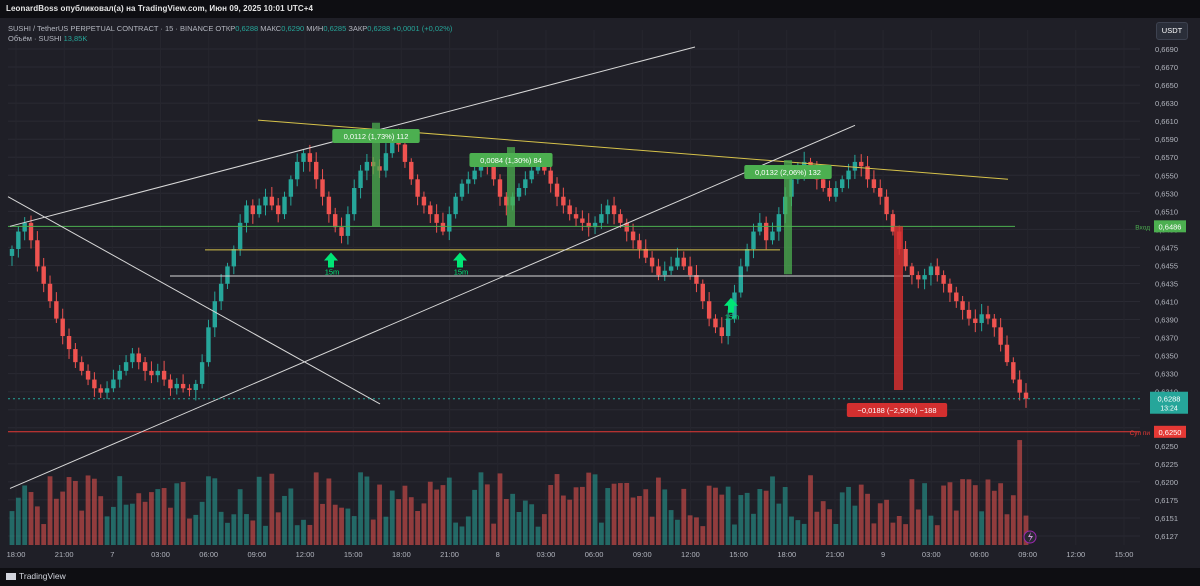  Describe the element at coordinates (461, 271) in the screenshot. I see `arrow-label: 15m` at that location.